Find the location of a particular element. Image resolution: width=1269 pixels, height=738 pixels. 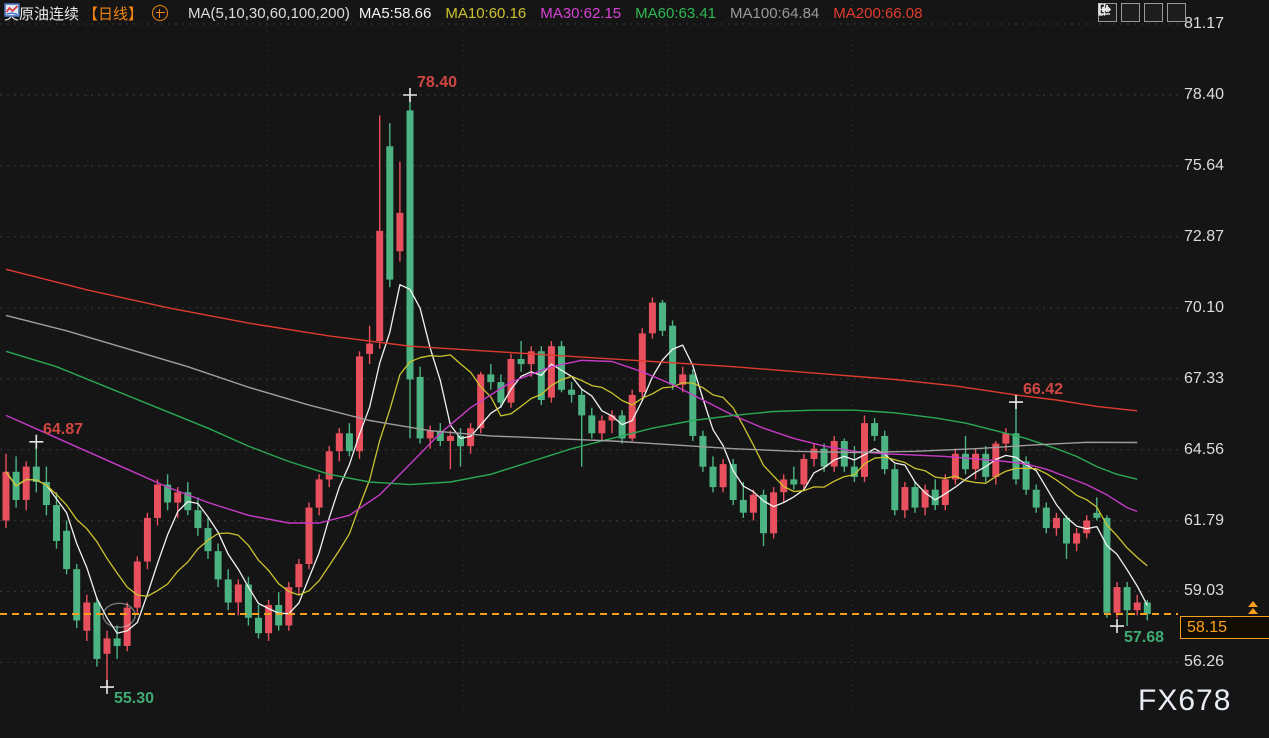

ma-legend-item: MA60:63.41 is located at coordinates (676, 13).